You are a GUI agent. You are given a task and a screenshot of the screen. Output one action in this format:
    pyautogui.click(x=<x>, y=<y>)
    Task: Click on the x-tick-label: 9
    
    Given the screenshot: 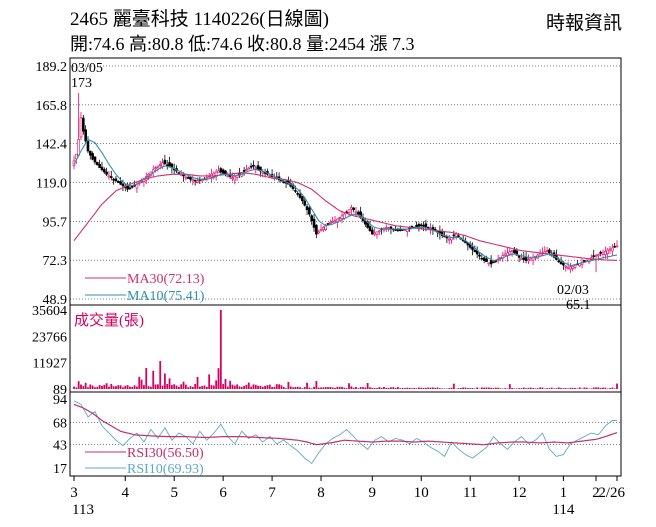 What is the action you would take?
    pyautogui.click(x=373, y=493)
    